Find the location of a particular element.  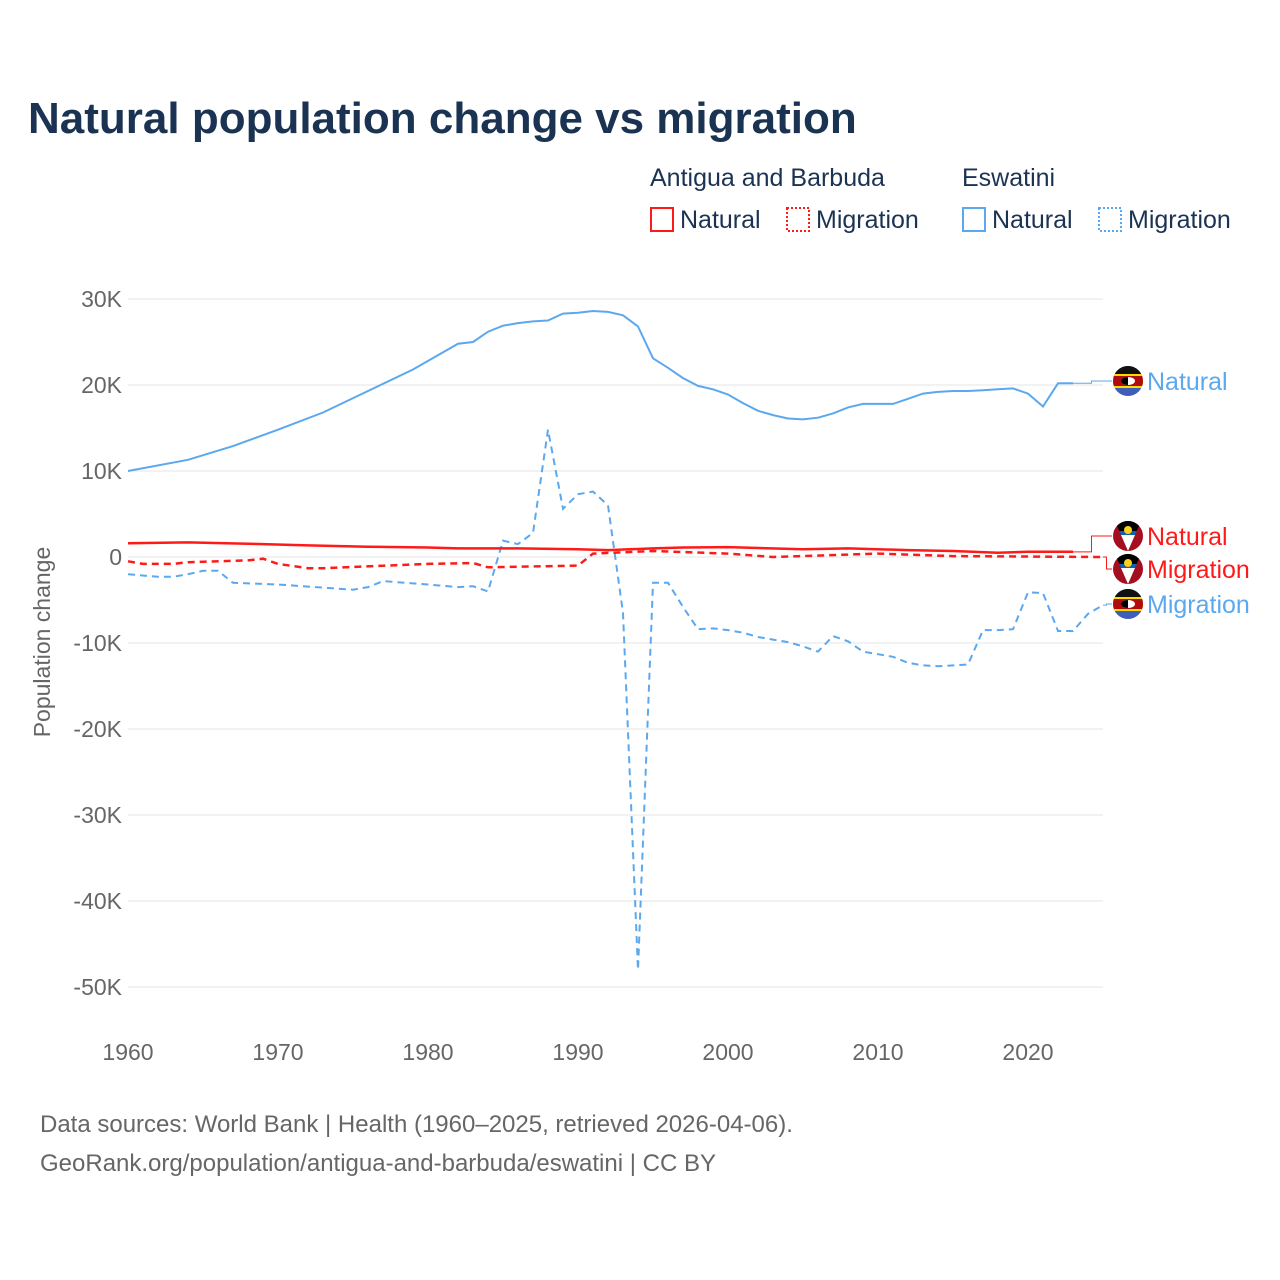

x-tick-label: 1980 is located at coordinates (427, 1052).